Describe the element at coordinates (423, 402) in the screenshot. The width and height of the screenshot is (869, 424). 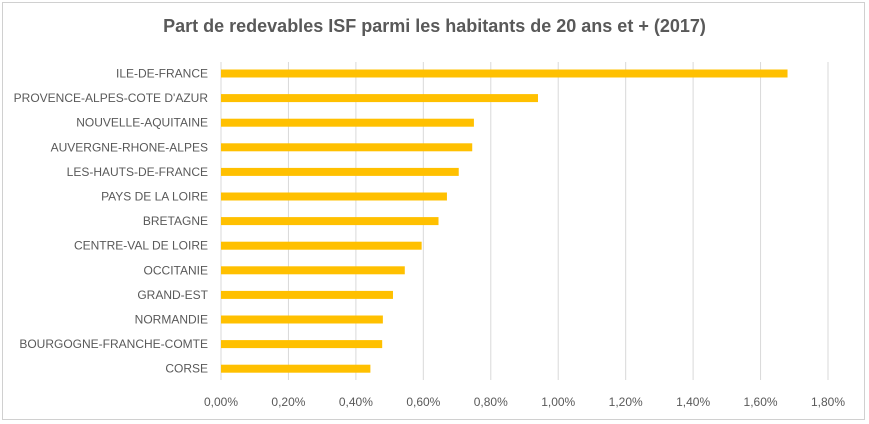
I see `x-tick-label: 0,60%` at that location.